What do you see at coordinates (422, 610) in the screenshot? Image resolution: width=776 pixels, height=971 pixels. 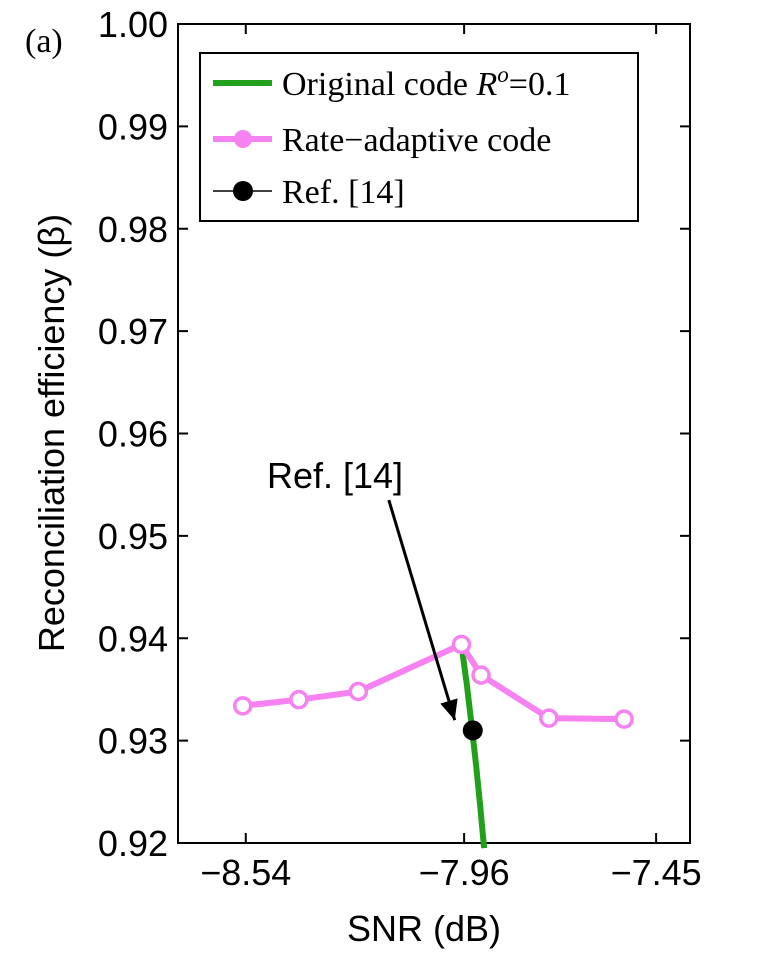 I see `annotation-arrow-line` at bounding box center [422, 610].